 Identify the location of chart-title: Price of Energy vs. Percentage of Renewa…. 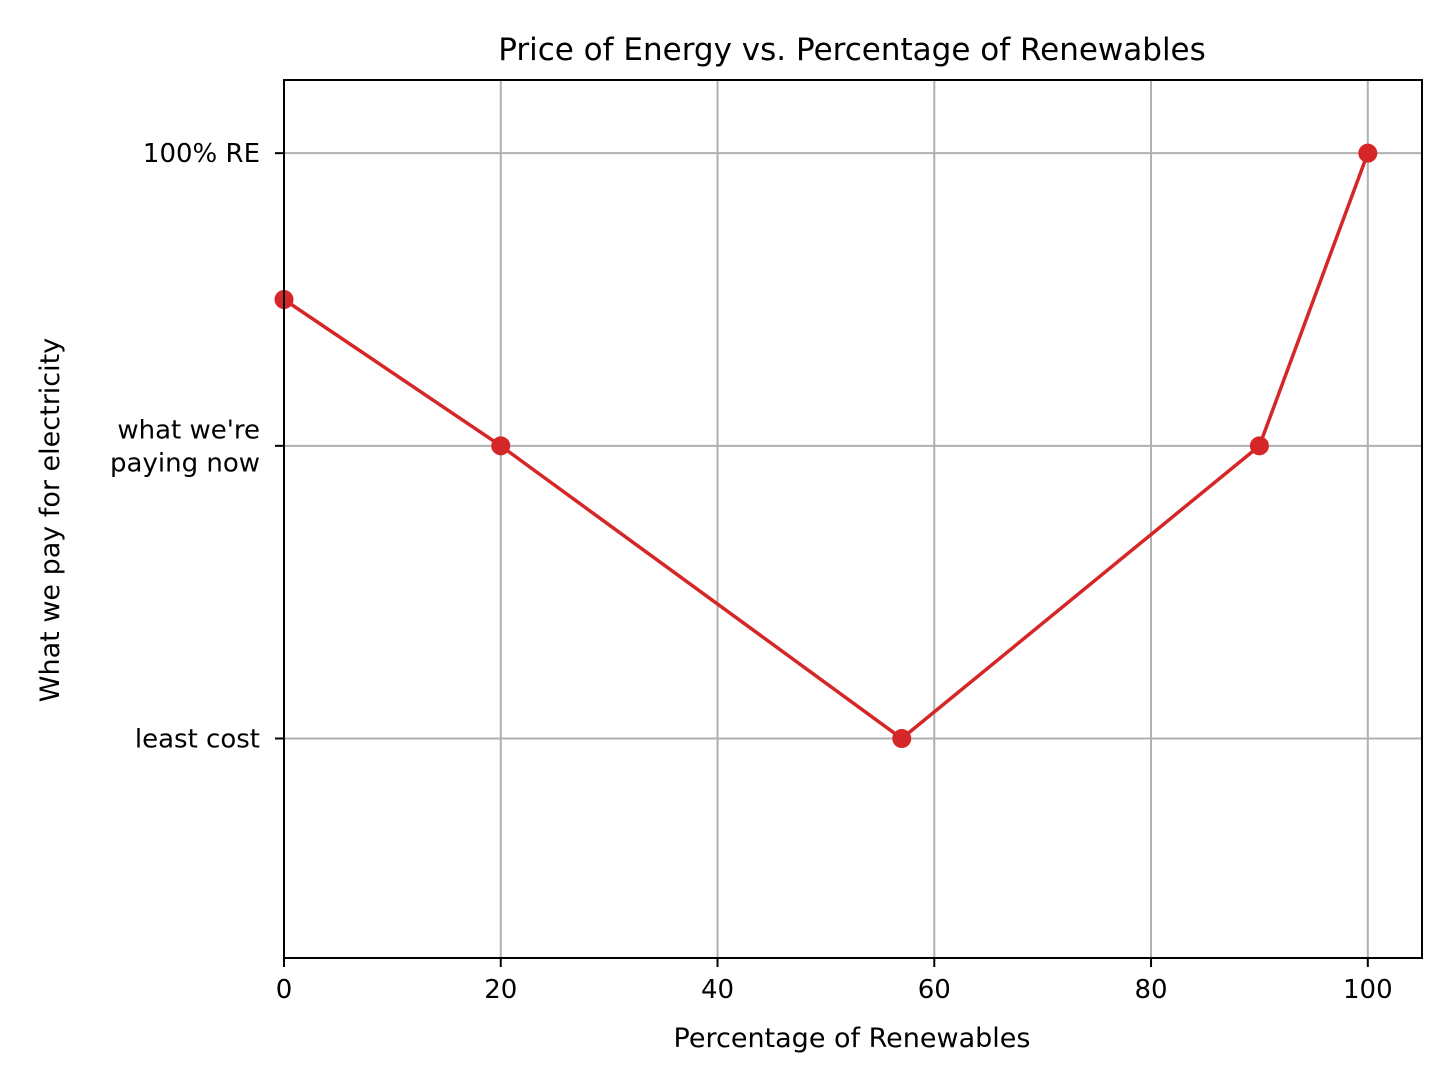
(852, 50).